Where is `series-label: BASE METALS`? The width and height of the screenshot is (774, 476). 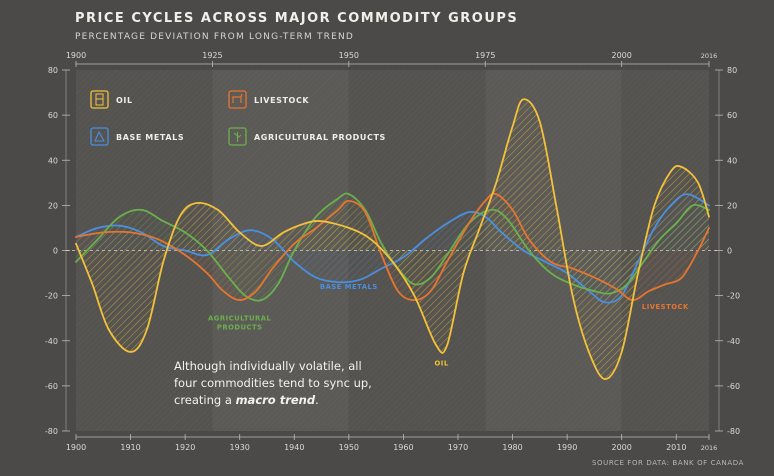
series-label: BASE METALS is located at coordinates (349, 287).